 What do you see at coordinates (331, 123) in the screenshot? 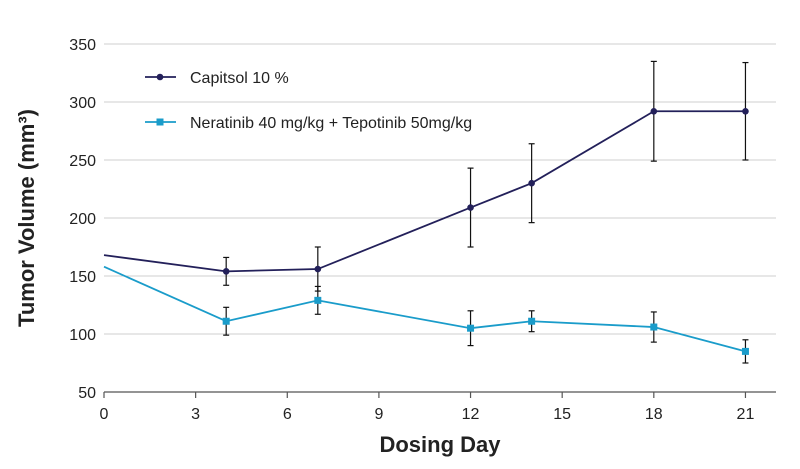
I see `legend-label: Neratinib 40 mg/kg + Tepotinib 50mg/kg` at bounding box center [331, 123].